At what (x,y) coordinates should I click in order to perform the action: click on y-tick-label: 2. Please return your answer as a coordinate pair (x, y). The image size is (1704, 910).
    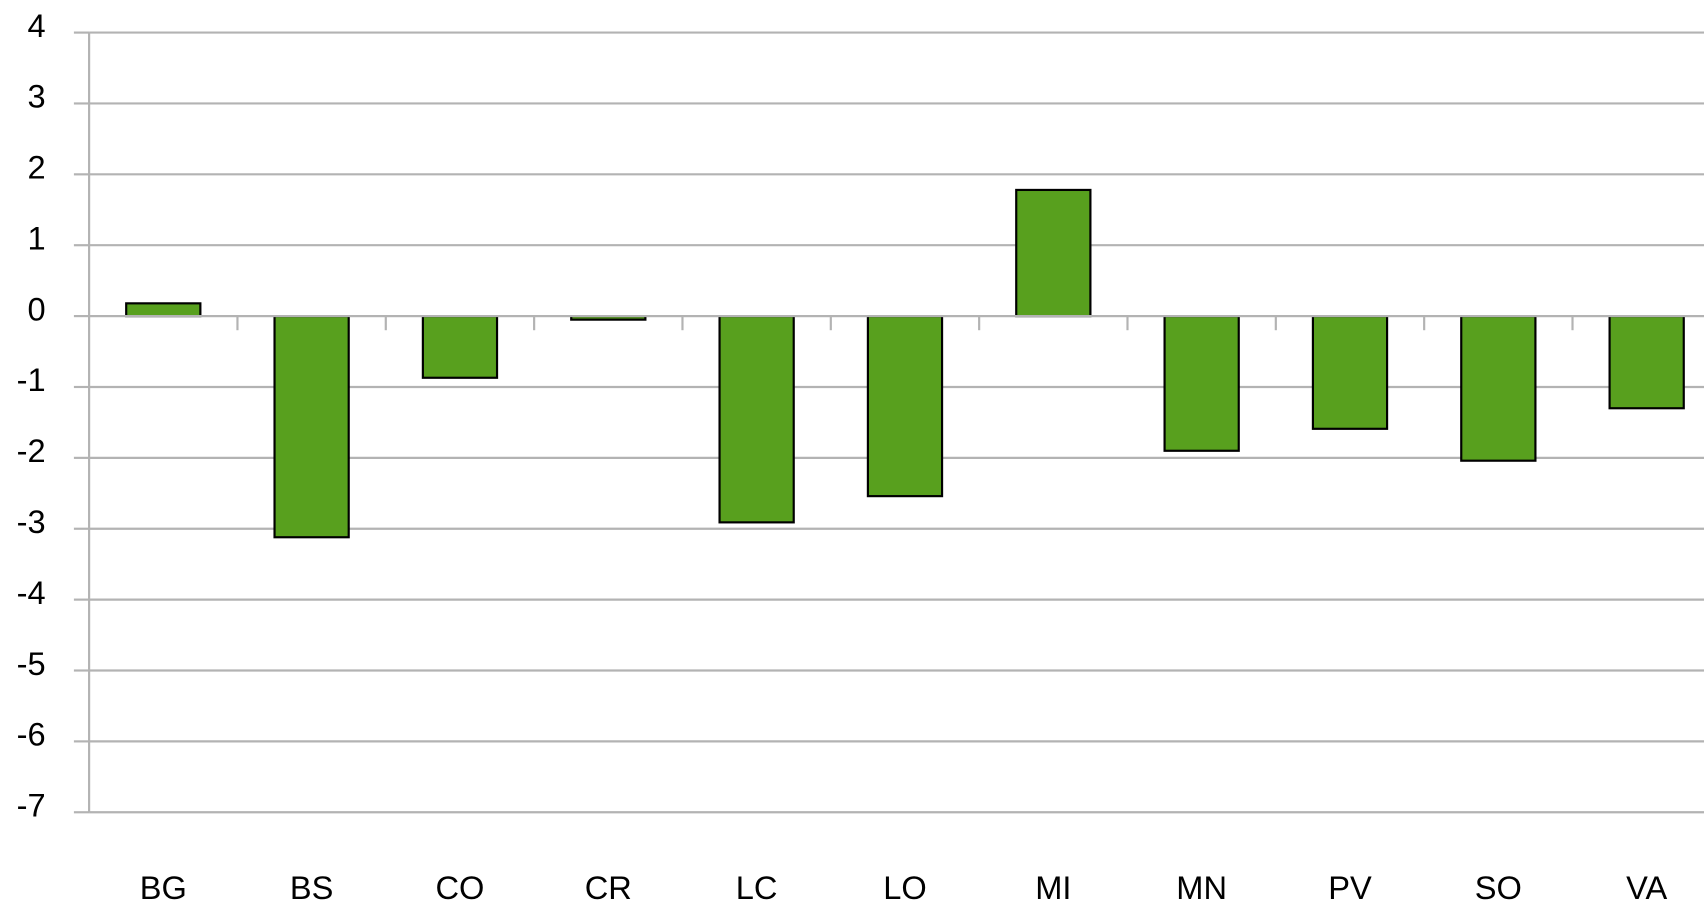
    Looking at the image, I should click on (37, 168).